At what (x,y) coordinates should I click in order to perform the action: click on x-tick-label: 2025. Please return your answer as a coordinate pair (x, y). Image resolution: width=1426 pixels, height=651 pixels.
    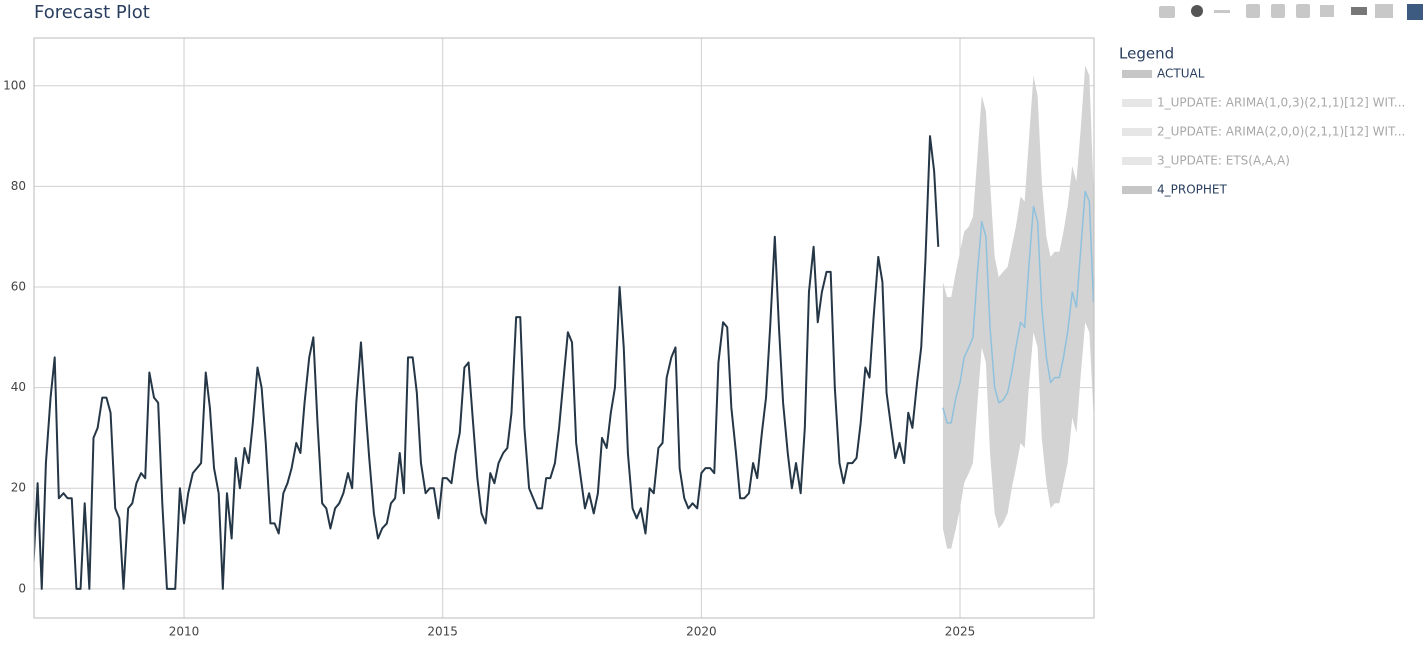
    Looking at the image, I should click on (960, 632).